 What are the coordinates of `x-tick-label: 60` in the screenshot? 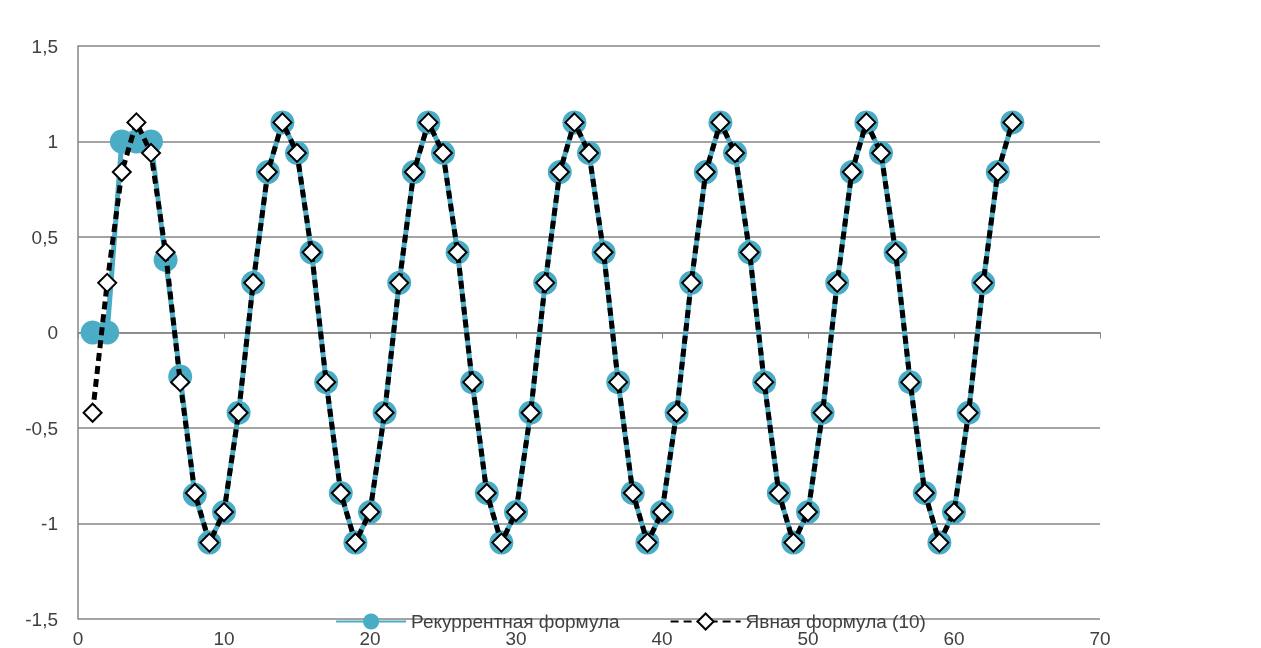 It's located at (954, 638).